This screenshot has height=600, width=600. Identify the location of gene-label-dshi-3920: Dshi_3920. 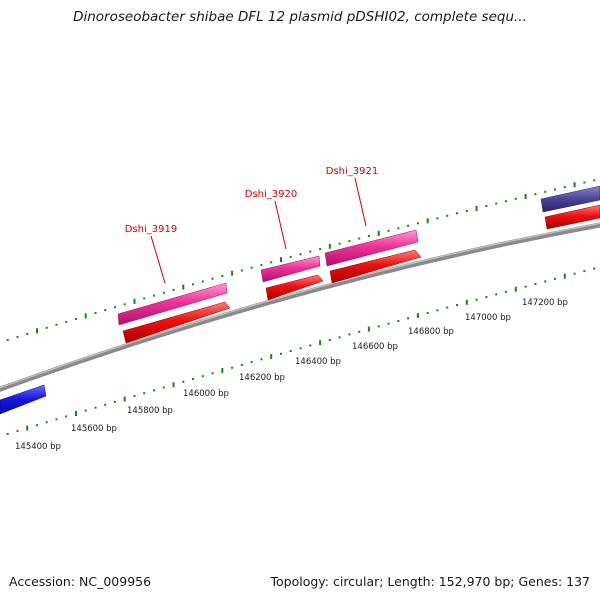
(271, 194).